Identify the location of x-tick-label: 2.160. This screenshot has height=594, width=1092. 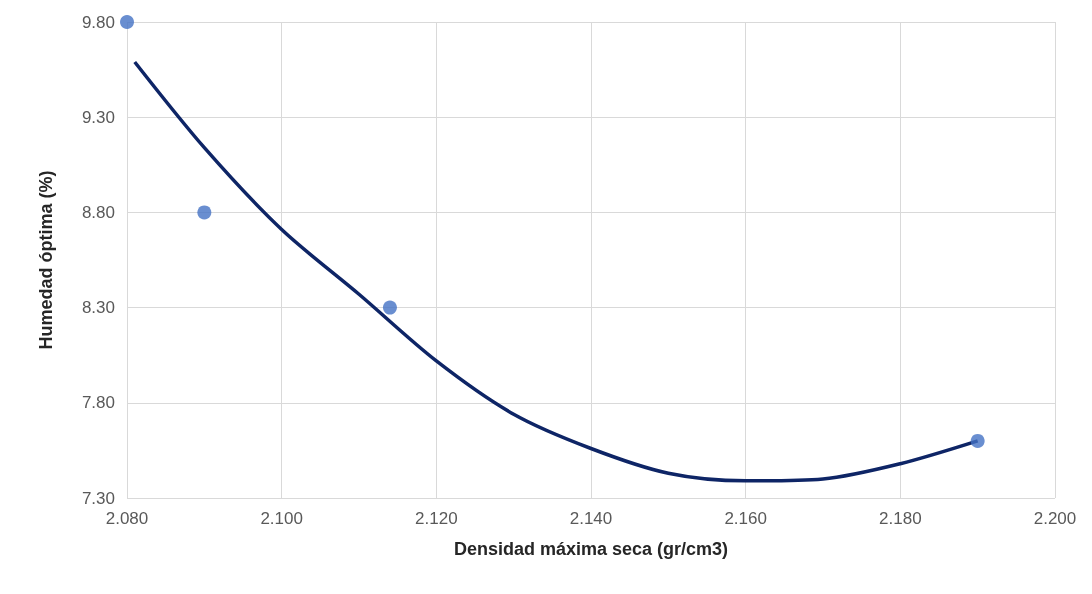
(745, 518).